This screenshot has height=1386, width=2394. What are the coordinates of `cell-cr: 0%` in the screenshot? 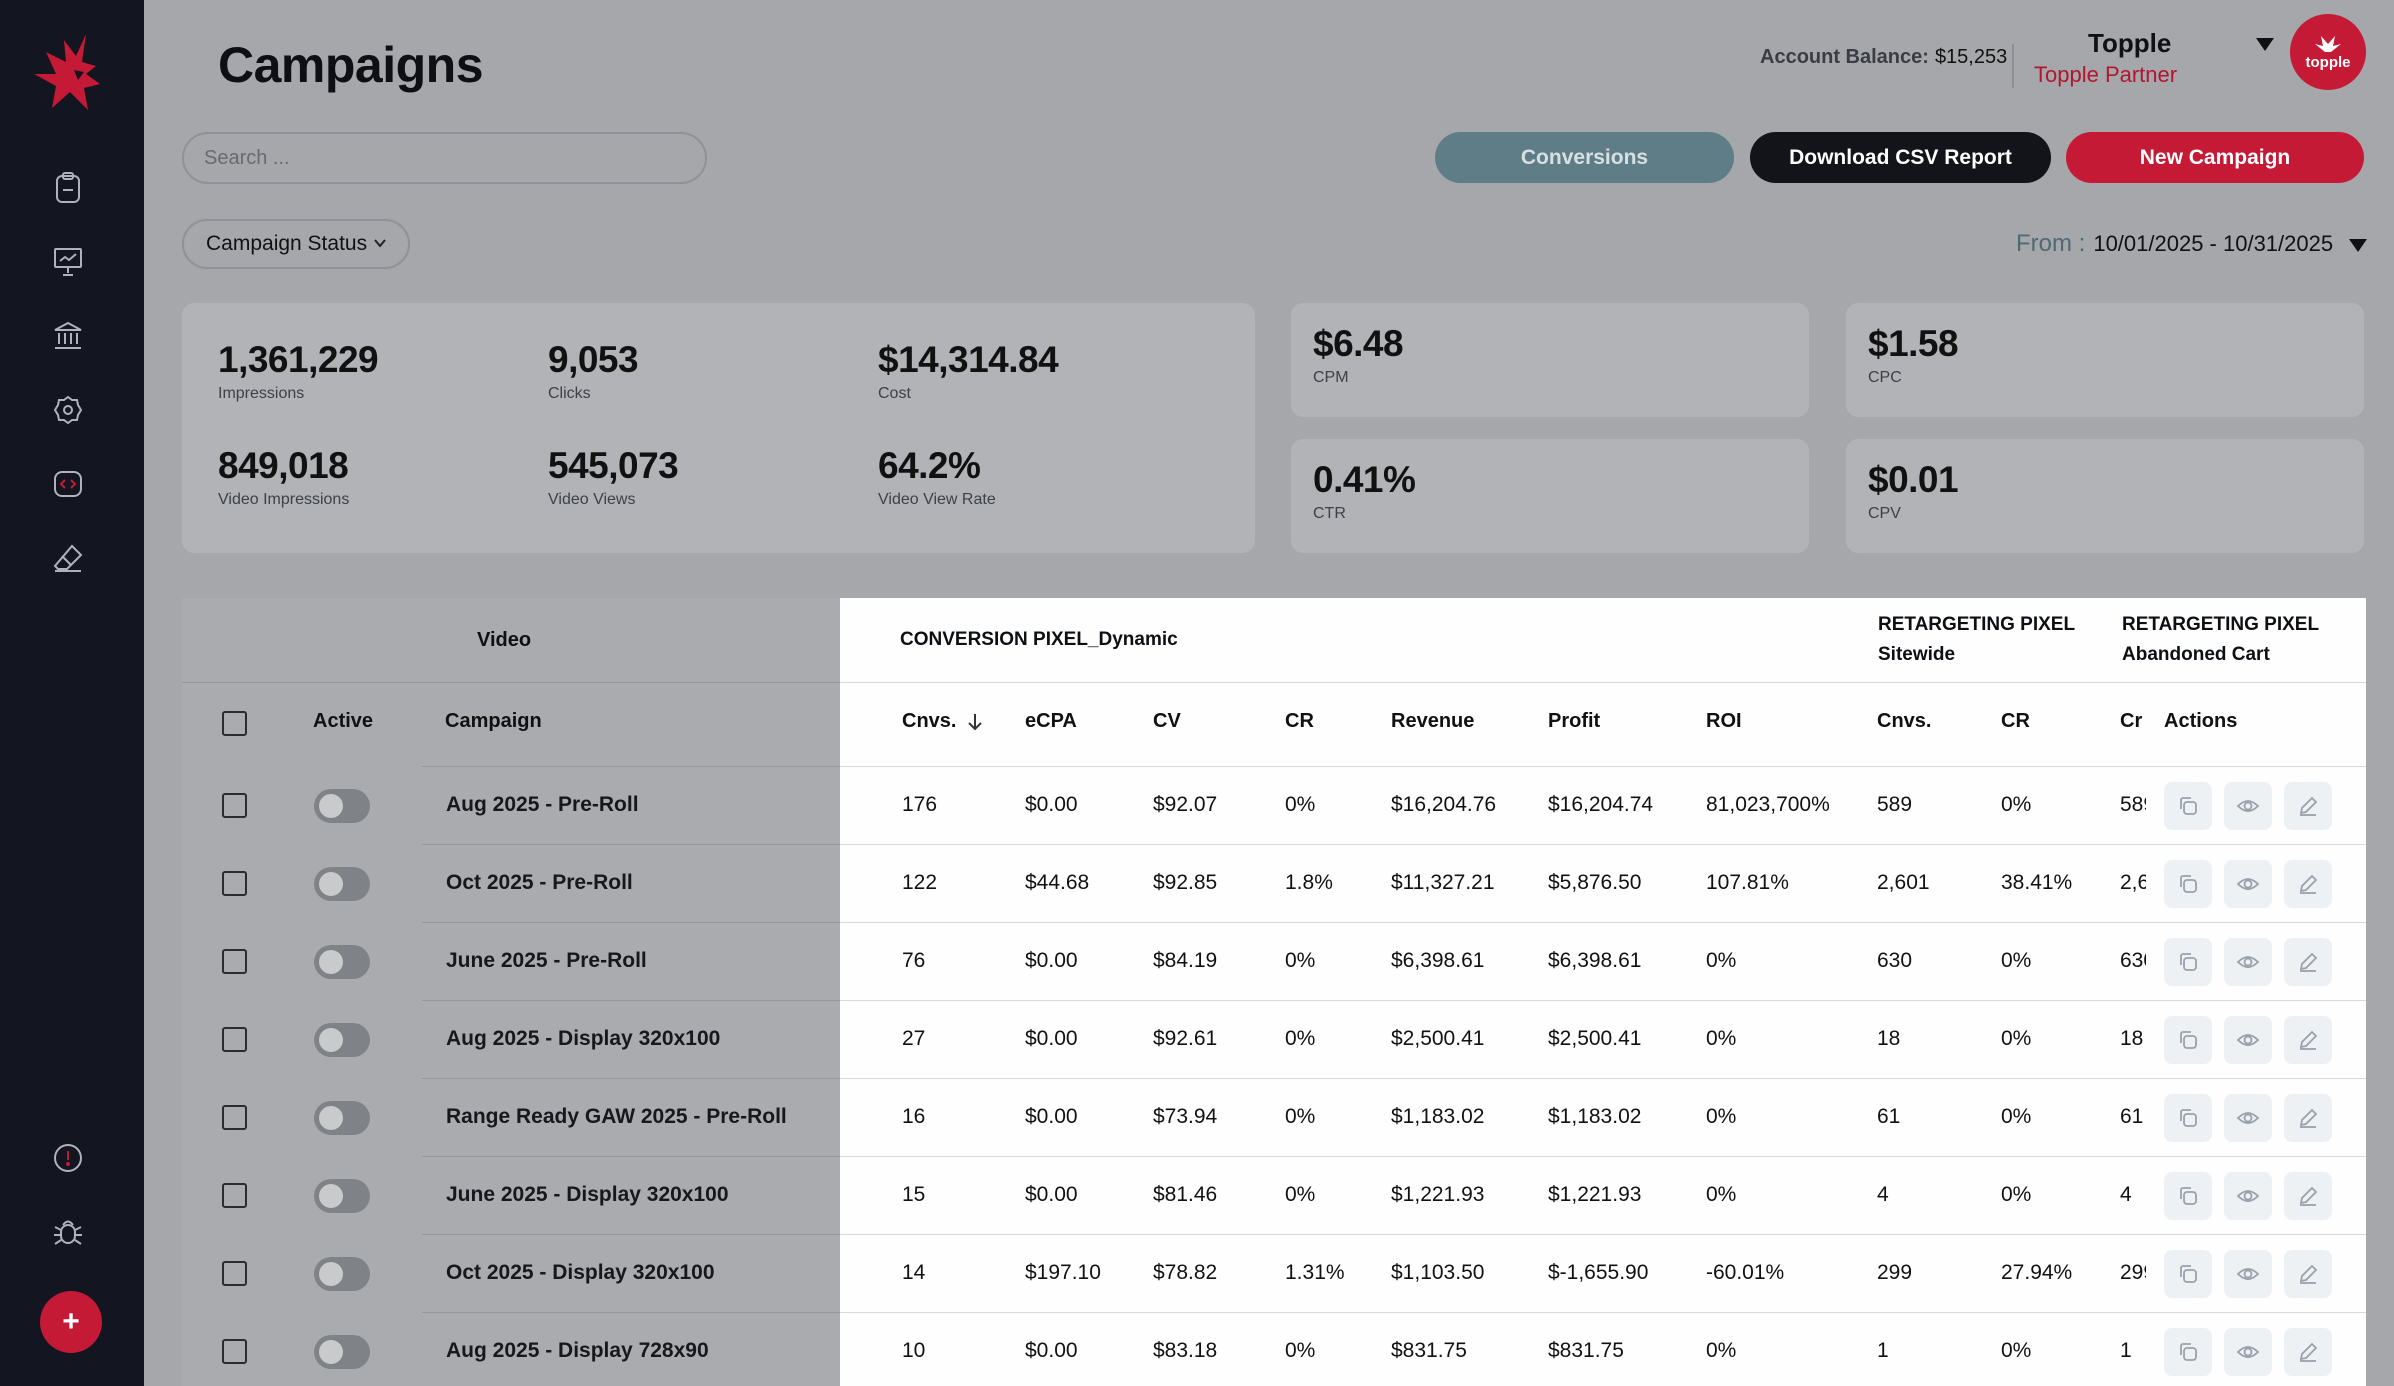 It's located at (1300, 1038).